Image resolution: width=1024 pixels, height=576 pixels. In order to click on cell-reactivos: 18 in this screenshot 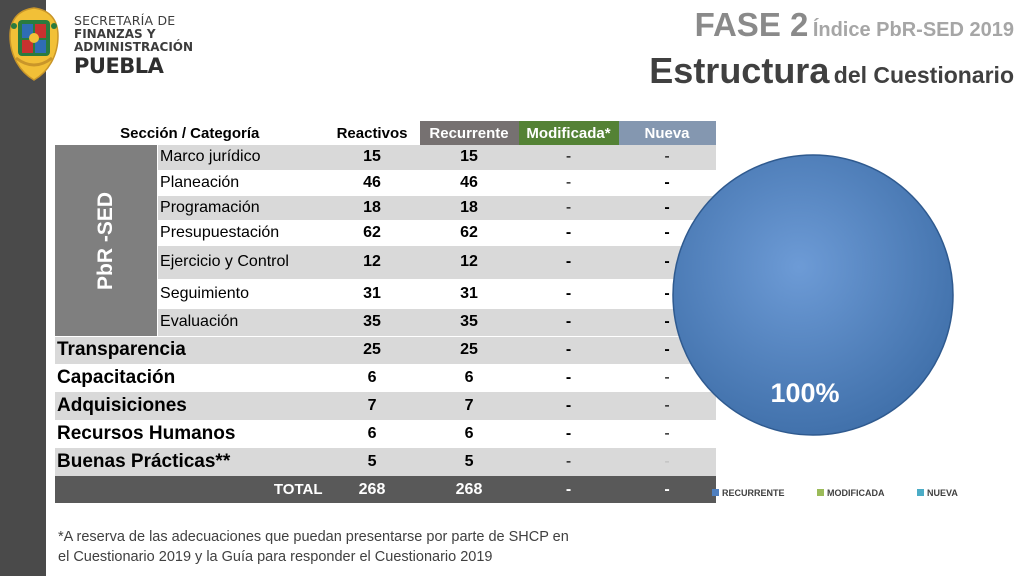, I will do `click(372, 208)`.